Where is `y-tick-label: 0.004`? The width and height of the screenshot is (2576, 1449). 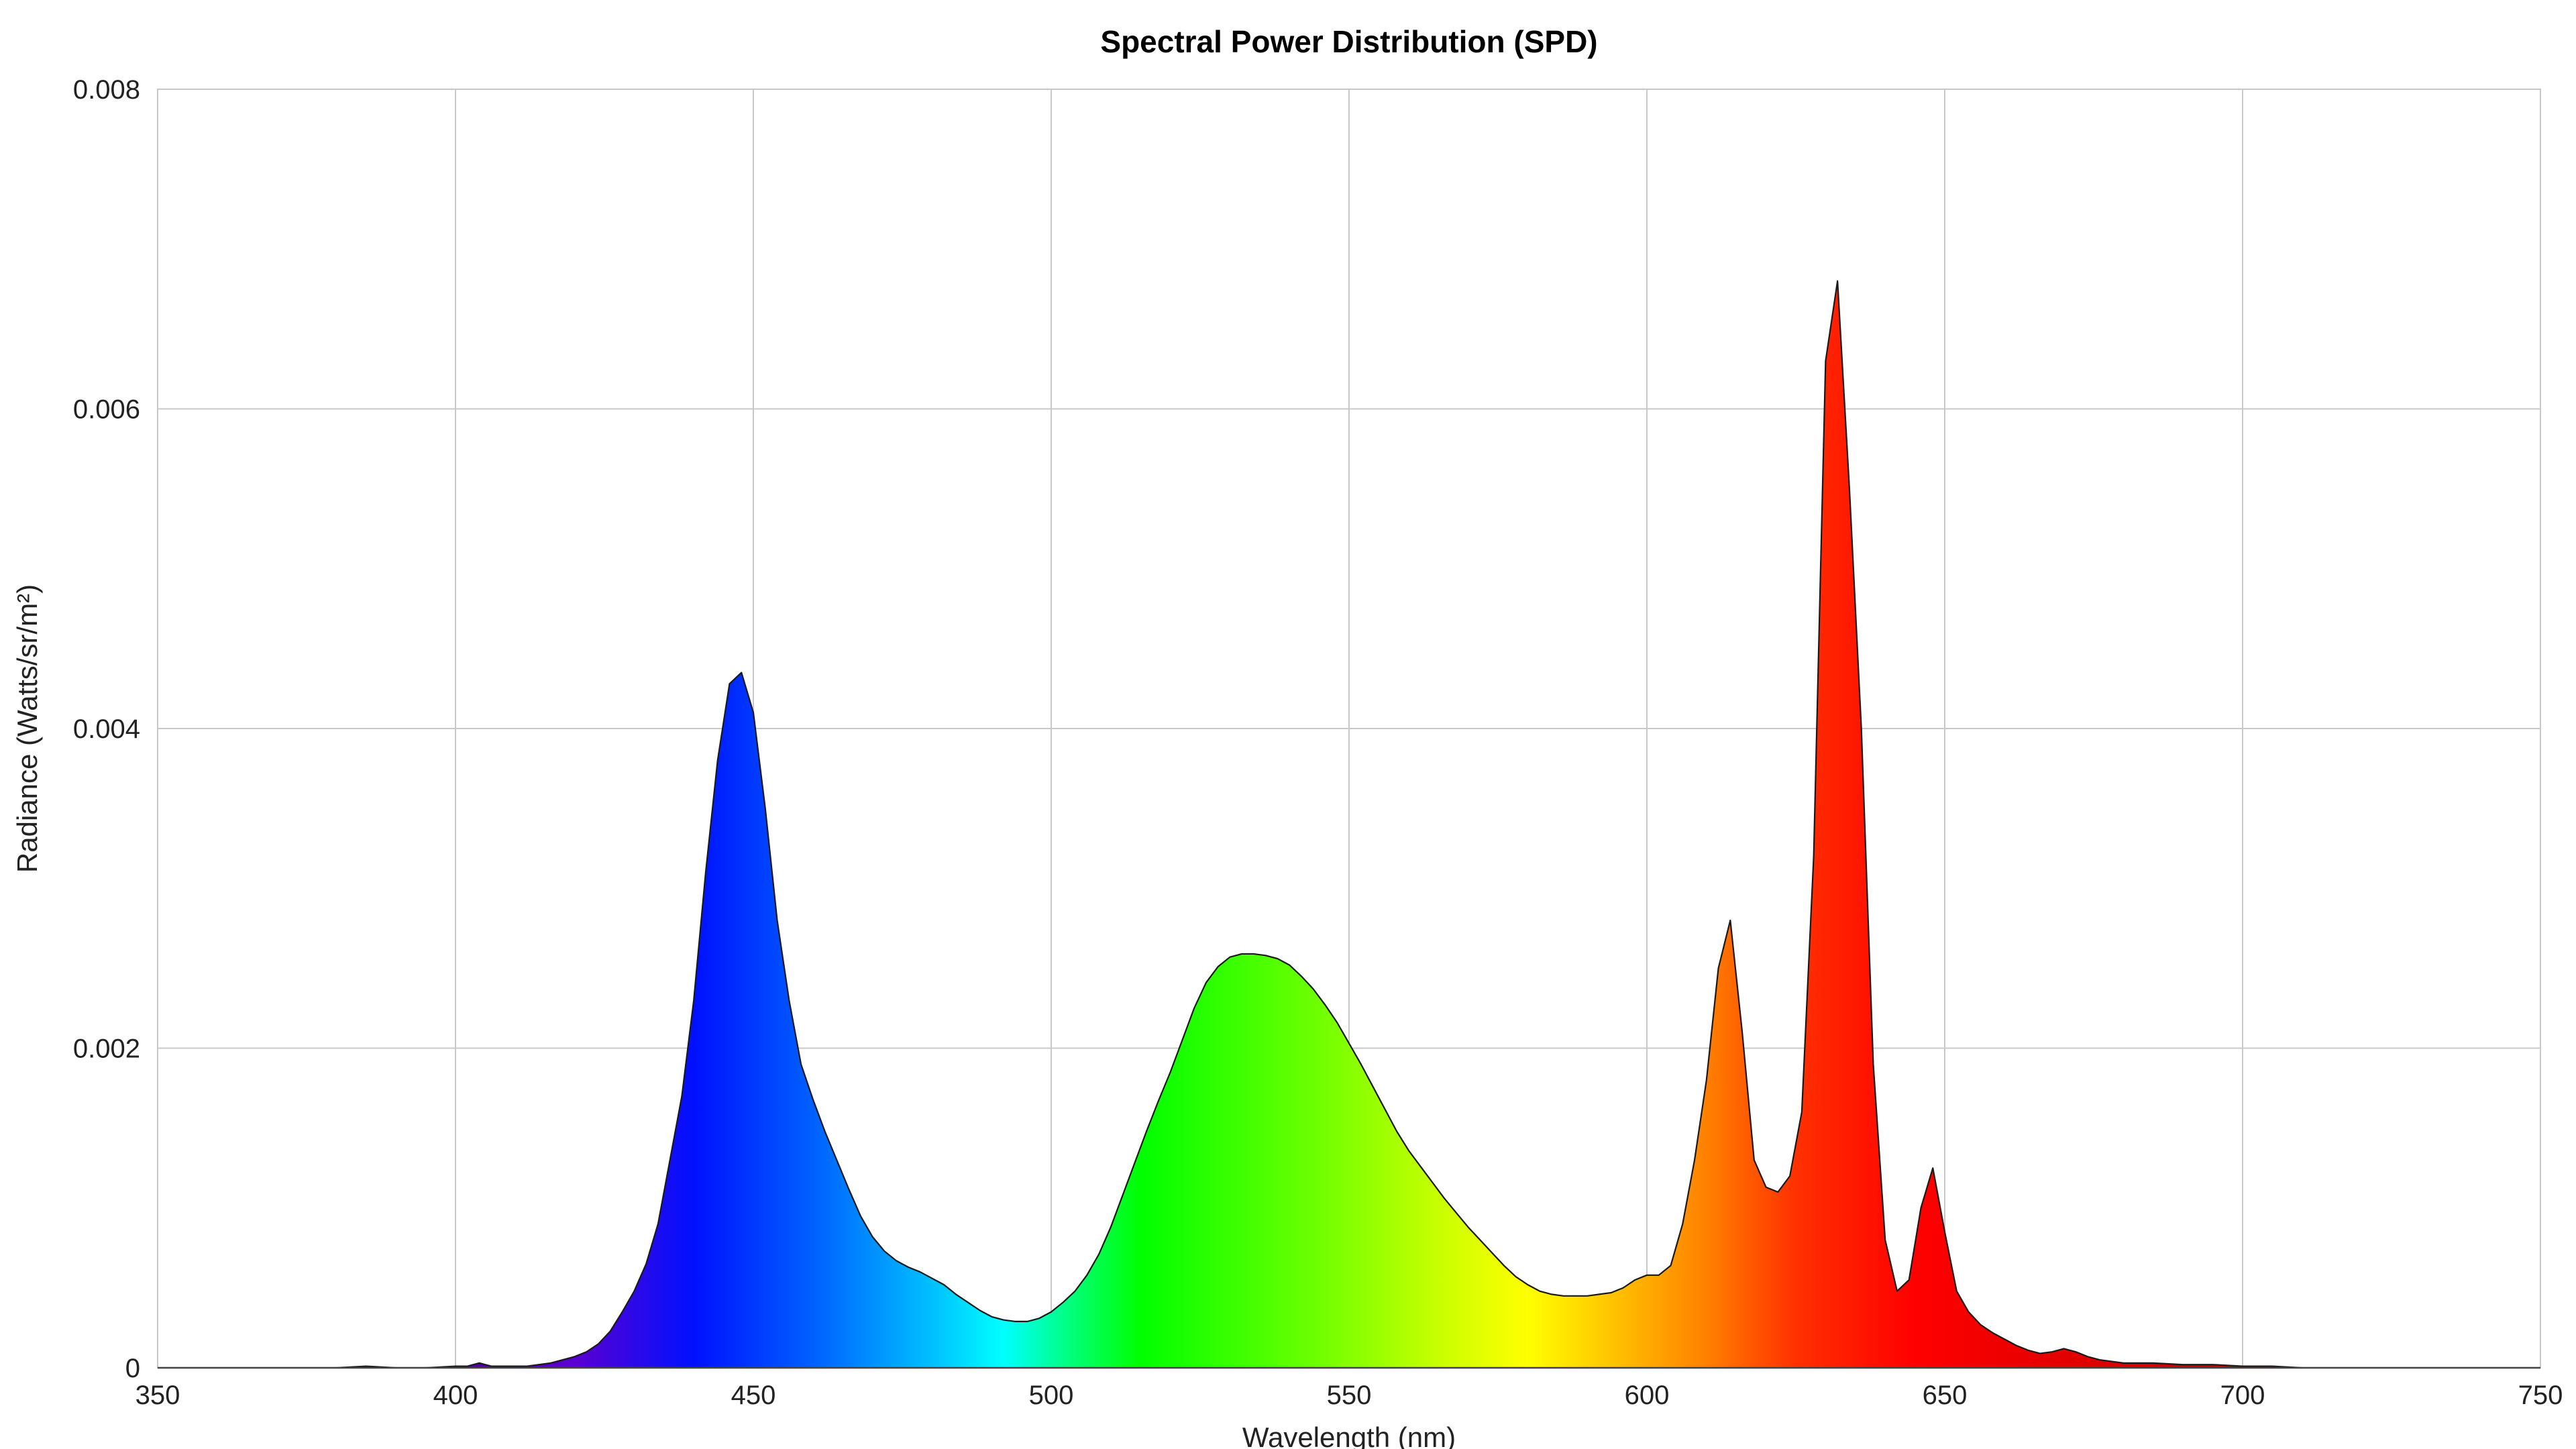
y-tick-label: 0.004 is located at coordinates (106, 729).